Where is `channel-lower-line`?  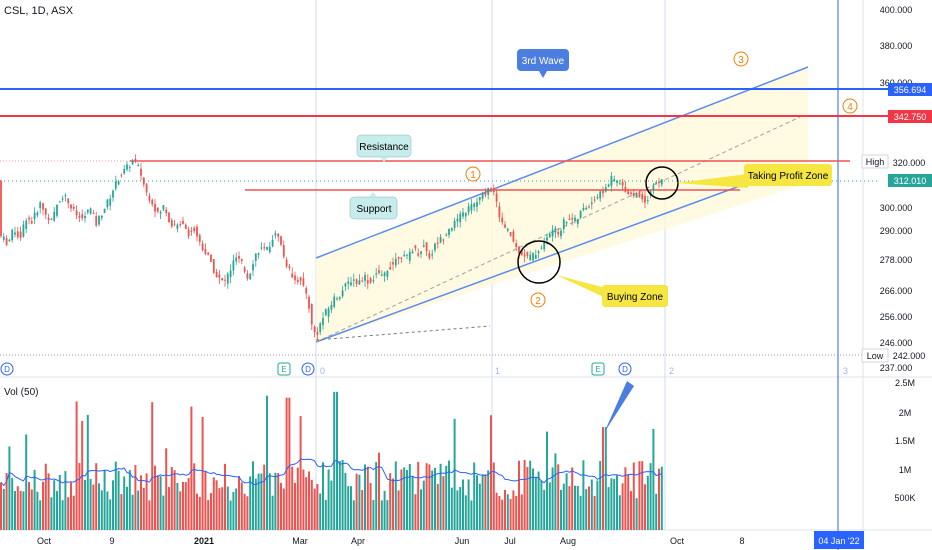 channel-lower-line is located at coordinates (532, 262).